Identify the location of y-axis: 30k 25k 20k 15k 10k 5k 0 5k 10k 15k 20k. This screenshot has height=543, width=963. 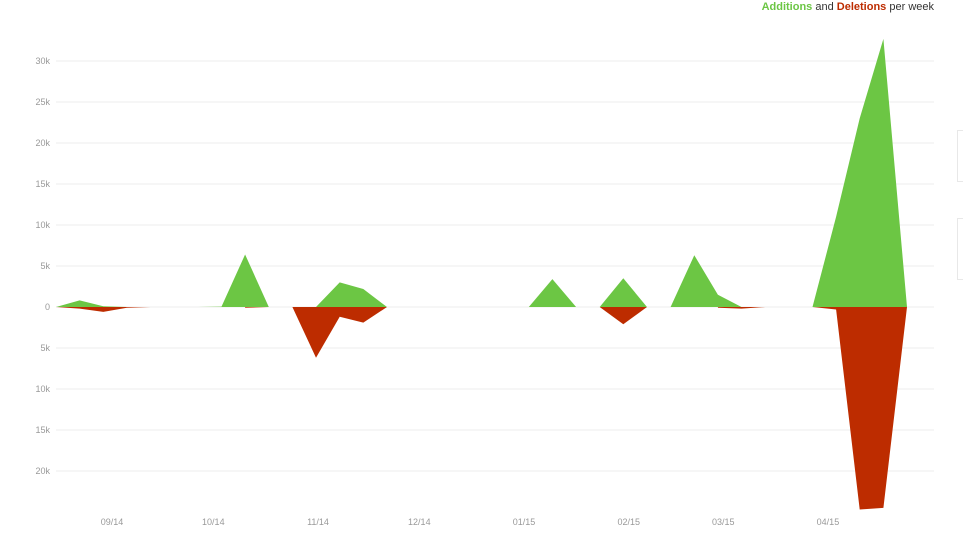
(42, 266).